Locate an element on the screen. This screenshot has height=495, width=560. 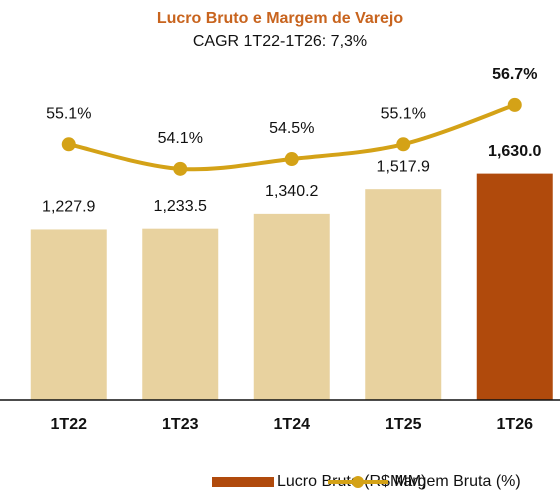
bar-value-label: 1,517.9 is located at coordinates (403, 166).